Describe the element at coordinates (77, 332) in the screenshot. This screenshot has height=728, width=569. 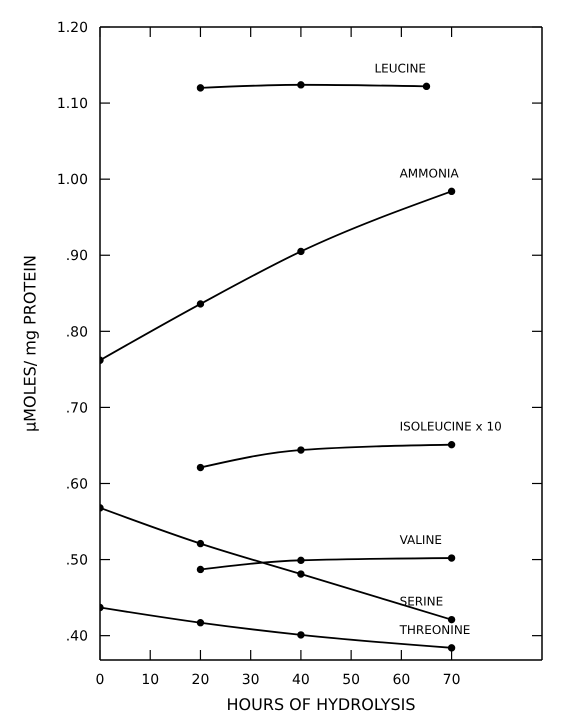
I see `y-tick-label: .80` at that location.